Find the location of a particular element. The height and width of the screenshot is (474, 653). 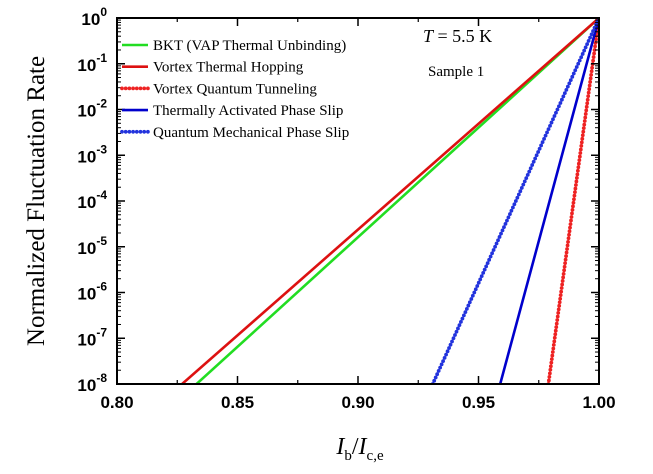

x-tick-label: 0.95 is located at coordinates (478, 402).